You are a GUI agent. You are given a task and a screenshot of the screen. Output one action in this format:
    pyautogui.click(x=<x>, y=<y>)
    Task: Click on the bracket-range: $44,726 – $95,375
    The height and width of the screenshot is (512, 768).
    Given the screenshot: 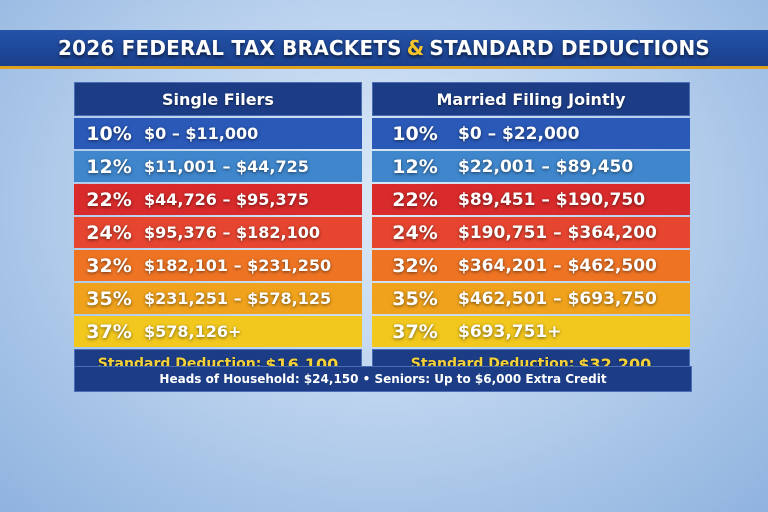 What is the action you would take?
    pyautogui.click(x=226, y=199)
    